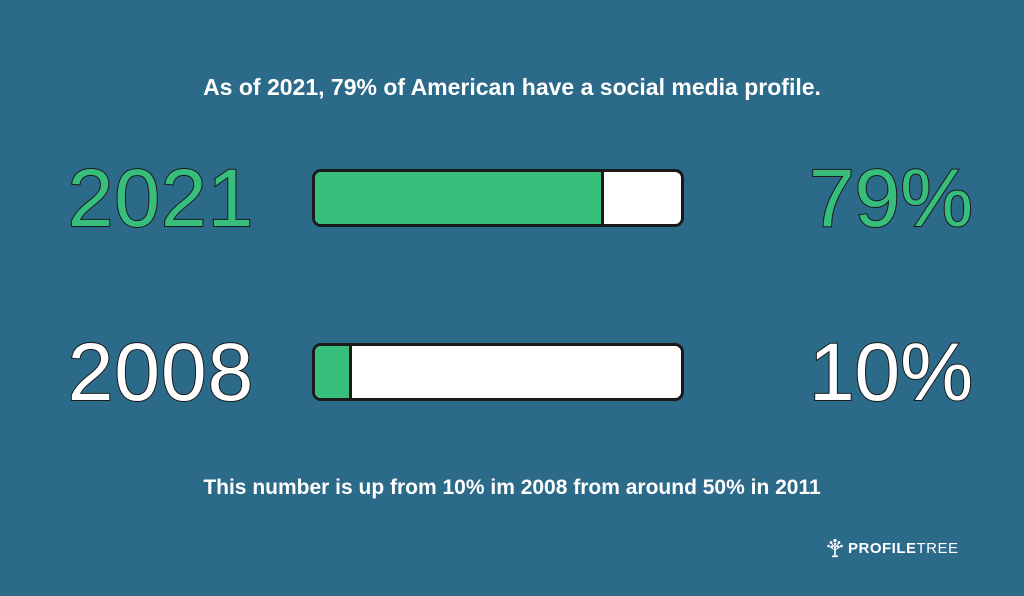 Image resolution: width=1024 pixels, height=596 pixels. I want to click on profiletree-logo: PROFILETREE, so click(892, 548).